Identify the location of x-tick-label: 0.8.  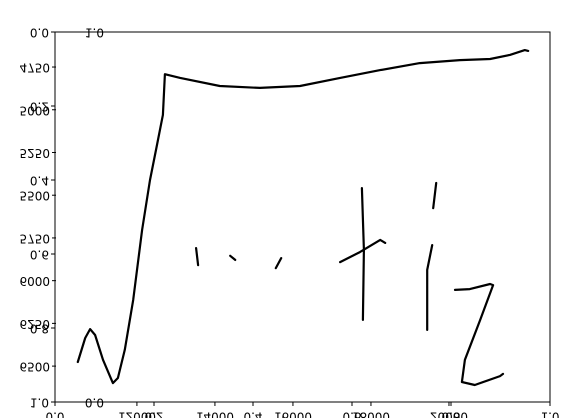
(450, 414).